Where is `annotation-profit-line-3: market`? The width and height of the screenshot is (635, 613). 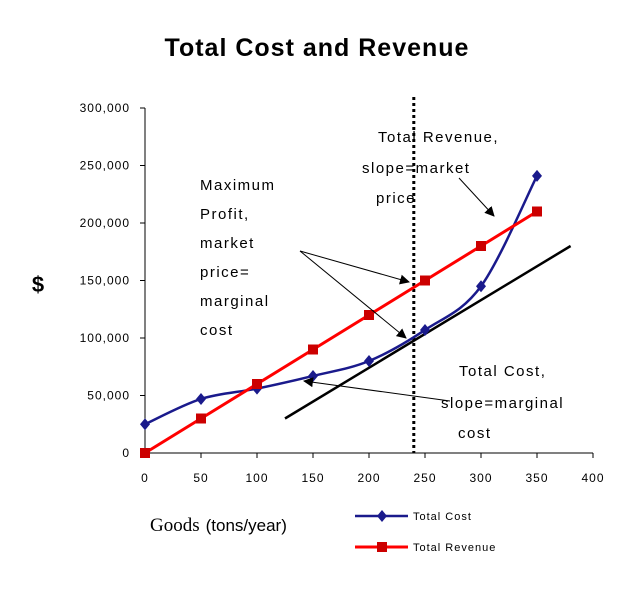
annotation-profit-line-3: market is located at coordinates (227, 243).